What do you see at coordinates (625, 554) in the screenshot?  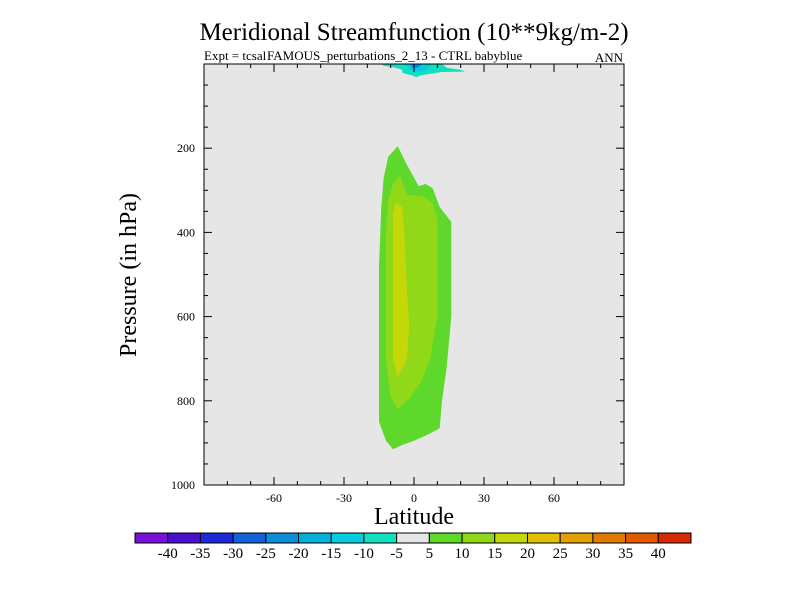 I see `colorbar-label: 35` at bounding box center [625, 554].